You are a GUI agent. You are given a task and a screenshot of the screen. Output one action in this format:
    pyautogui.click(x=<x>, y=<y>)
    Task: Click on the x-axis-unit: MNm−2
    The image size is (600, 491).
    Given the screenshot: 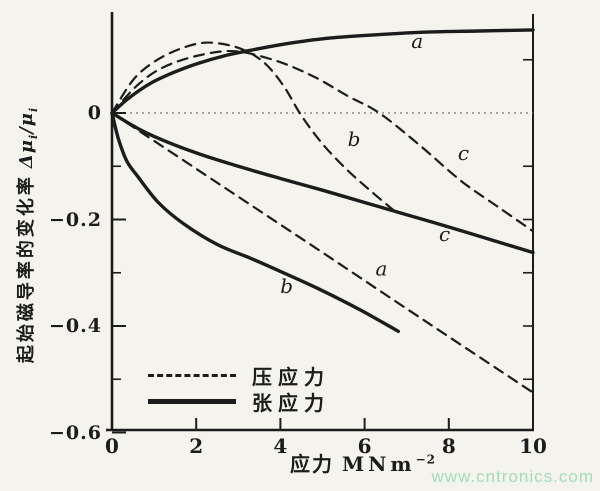 What is the action you would take?
    pyautogui.click(x=389, y=464)
    